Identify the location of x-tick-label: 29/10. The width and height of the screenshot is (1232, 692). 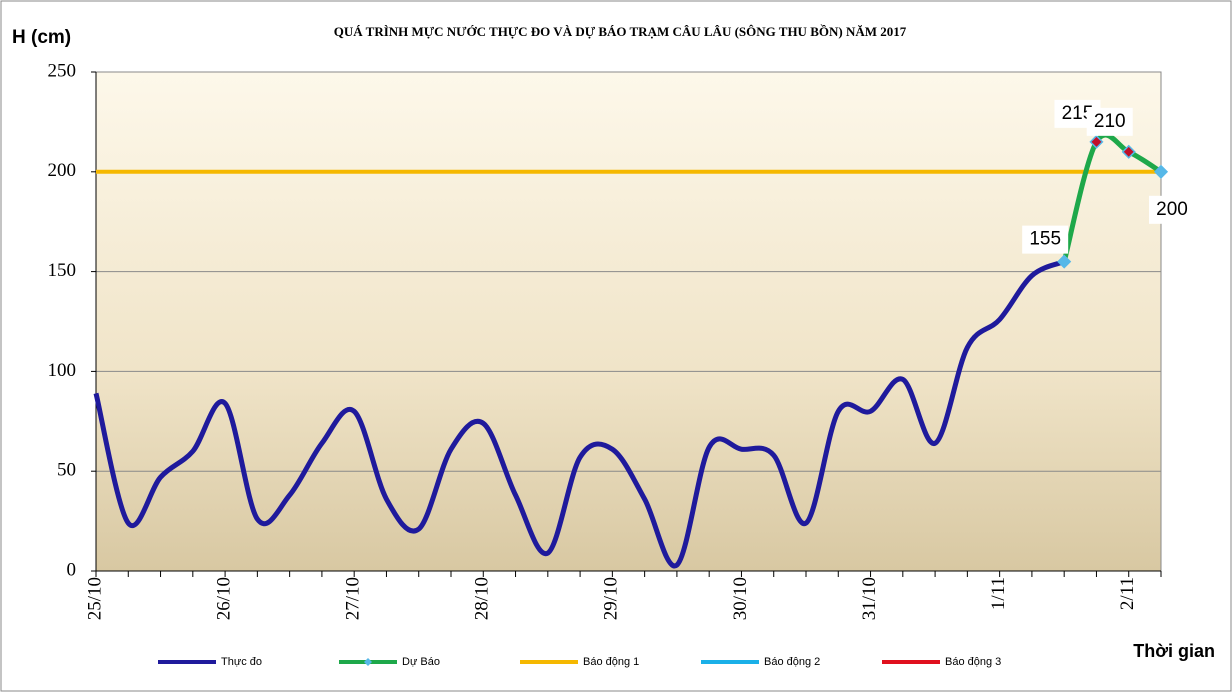
(611, 598).